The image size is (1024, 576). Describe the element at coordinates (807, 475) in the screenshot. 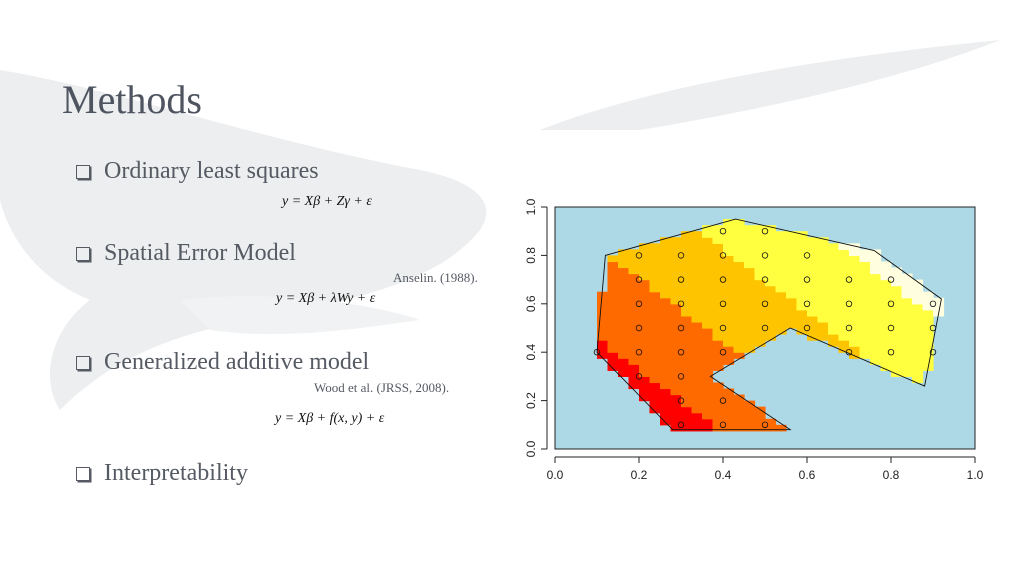

I see `x-tick-label: 0.6` at that location.